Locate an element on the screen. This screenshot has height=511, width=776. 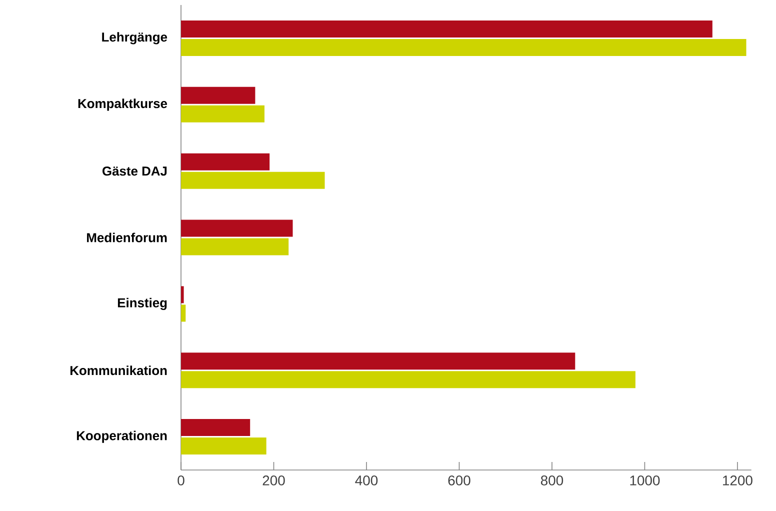
y-tick-label: Kompaktkurse is located at coordinates (123, 104).